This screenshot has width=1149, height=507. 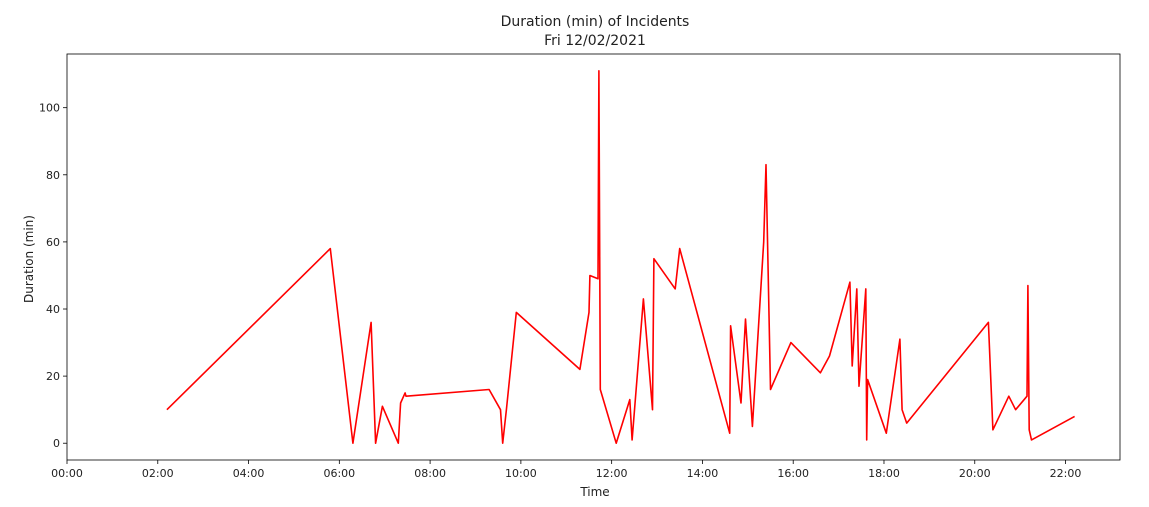 I want to click on y-axis-label: Duration (min), so click(x=29, y=259).